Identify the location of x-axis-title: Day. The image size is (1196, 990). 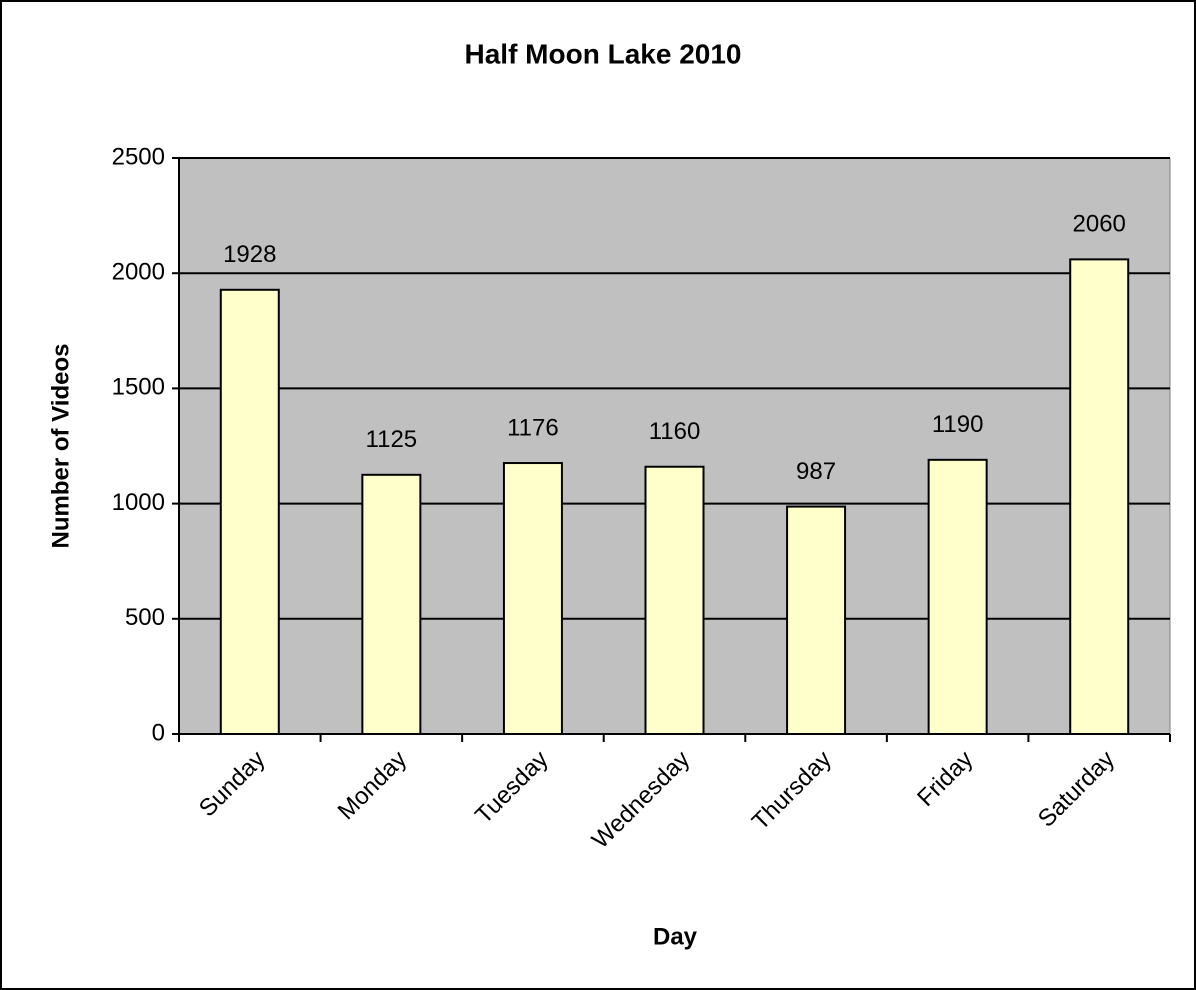
(675, 936).